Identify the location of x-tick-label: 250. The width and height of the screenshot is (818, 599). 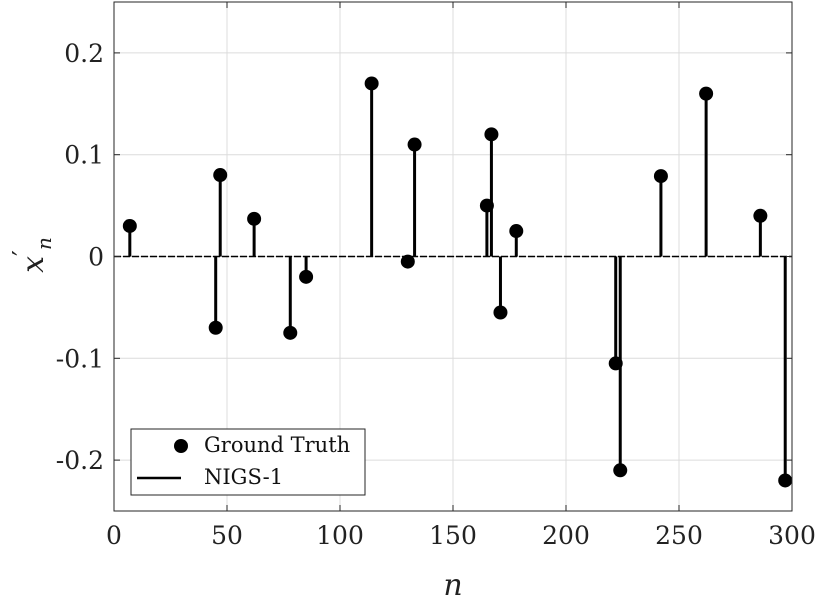
(679, 535).